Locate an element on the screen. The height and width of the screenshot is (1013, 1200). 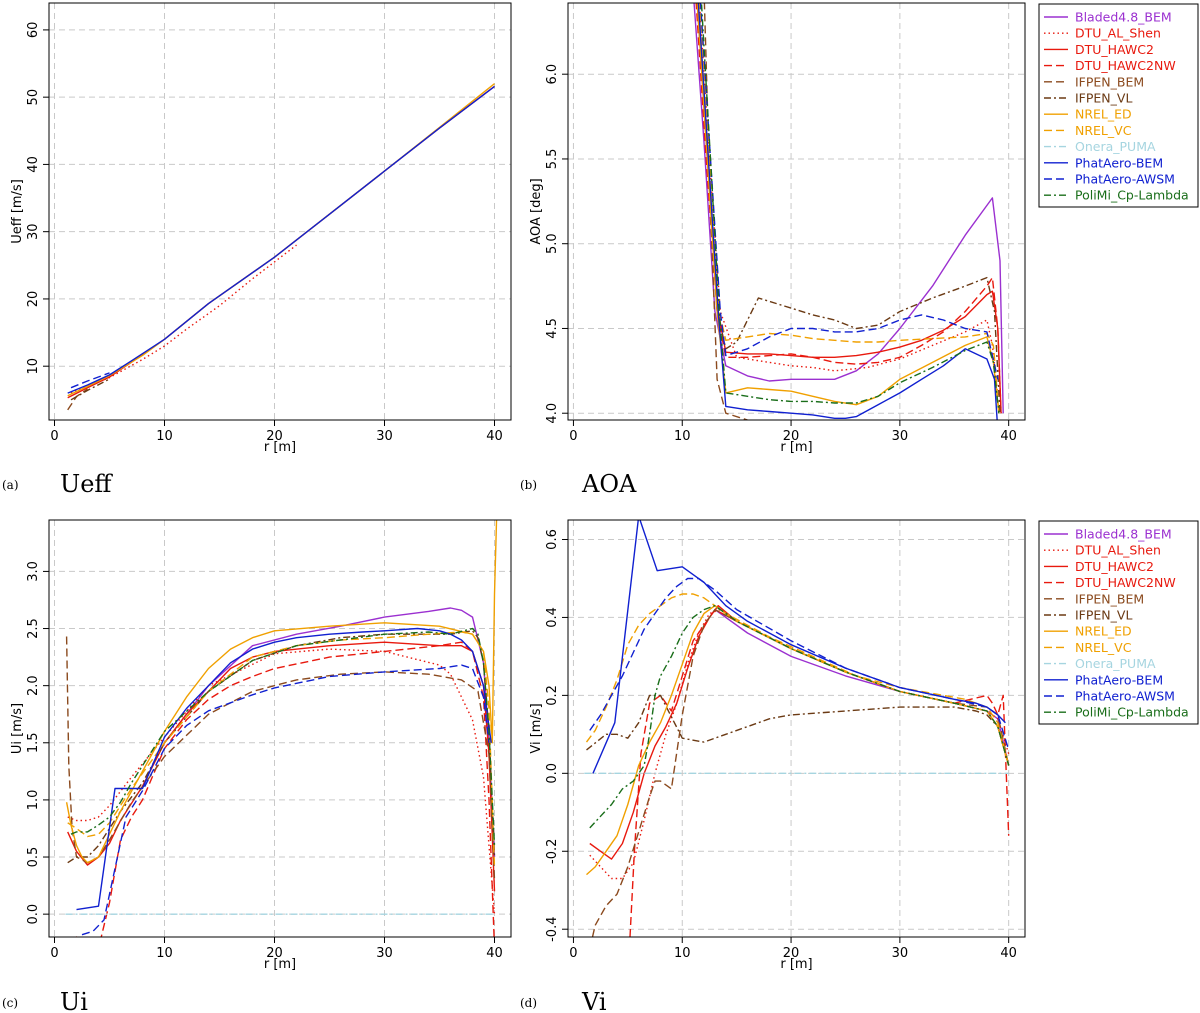
series-line-phataero-awsm is located at coordinates (90, 380).